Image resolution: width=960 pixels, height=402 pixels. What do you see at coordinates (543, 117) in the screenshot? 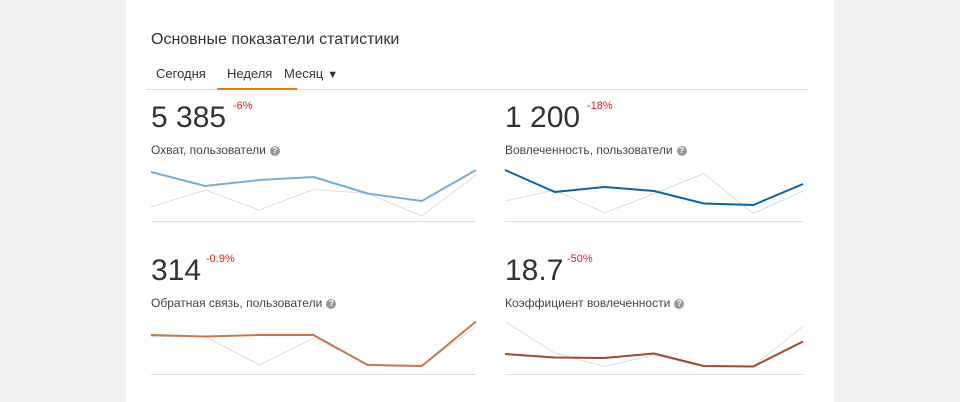
I see `metric-value: 1 200` at bounding box center [543, 117].